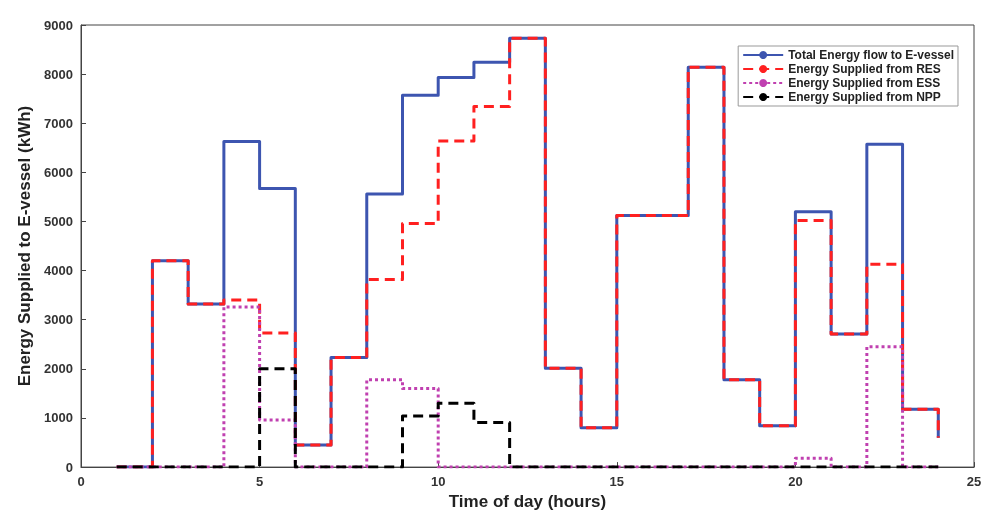 The image size is (1008, 523). Describe the element at coordinates (69, 467) in the screenshot. I see `y-tick-label: 0` at that location.